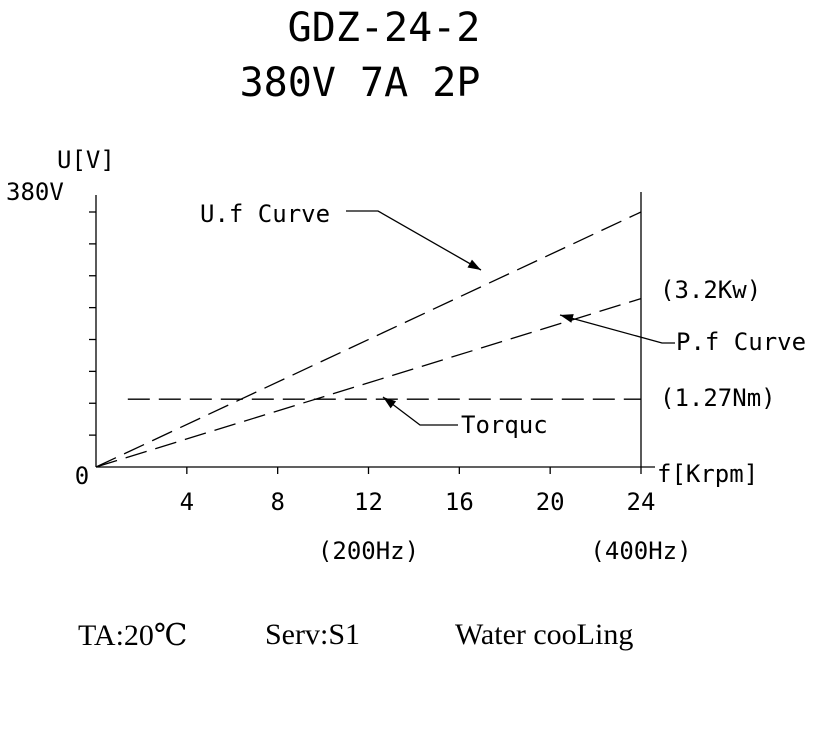  Describe the element at coordinates (368, 502) in the screenshot. I see `x-tick-label: 12` at that location.